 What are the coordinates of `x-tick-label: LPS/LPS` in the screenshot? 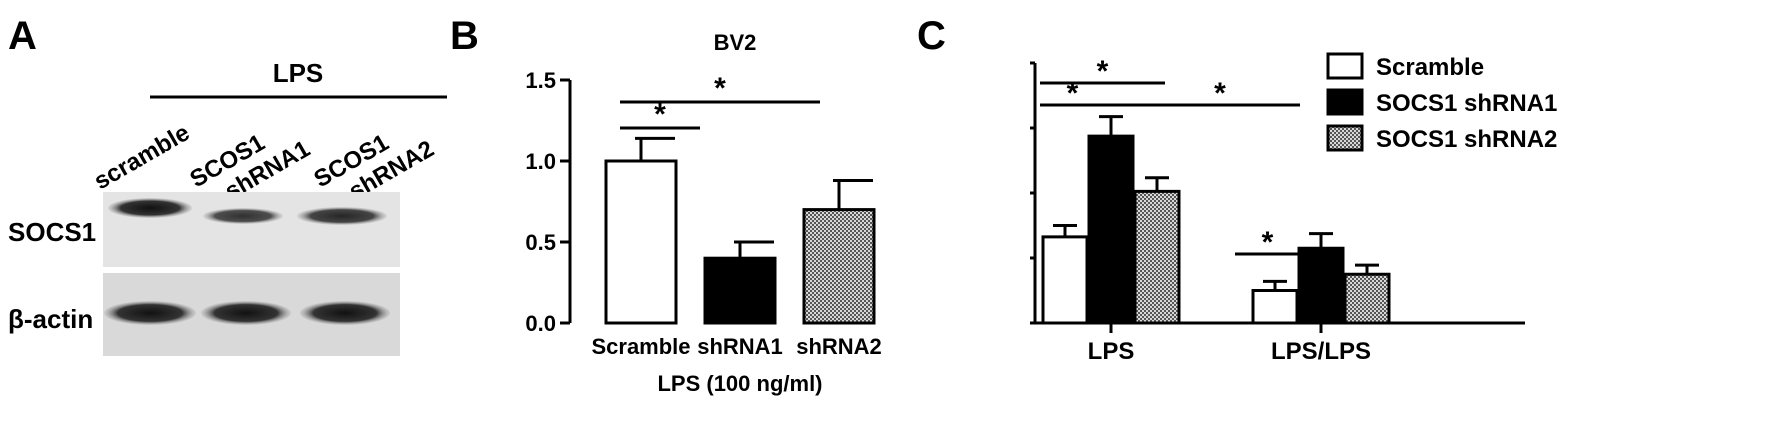 It's located at (1321, 351).